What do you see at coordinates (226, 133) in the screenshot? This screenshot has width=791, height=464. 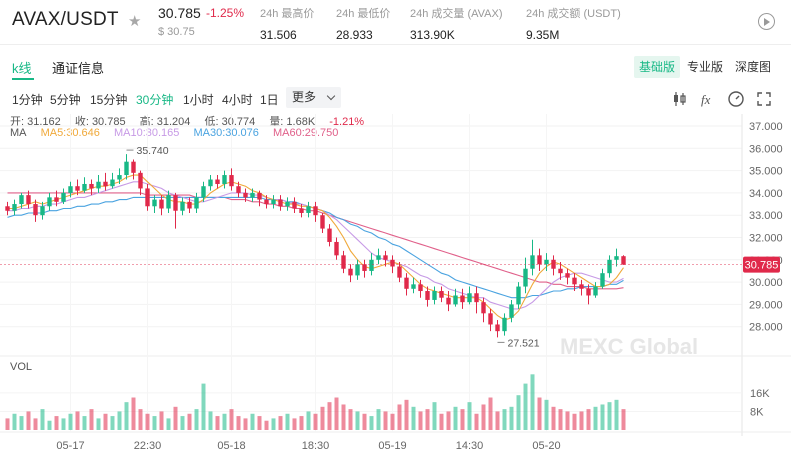 I see `ma30-value: MA30:30.076` at bounding box center [226, 133].